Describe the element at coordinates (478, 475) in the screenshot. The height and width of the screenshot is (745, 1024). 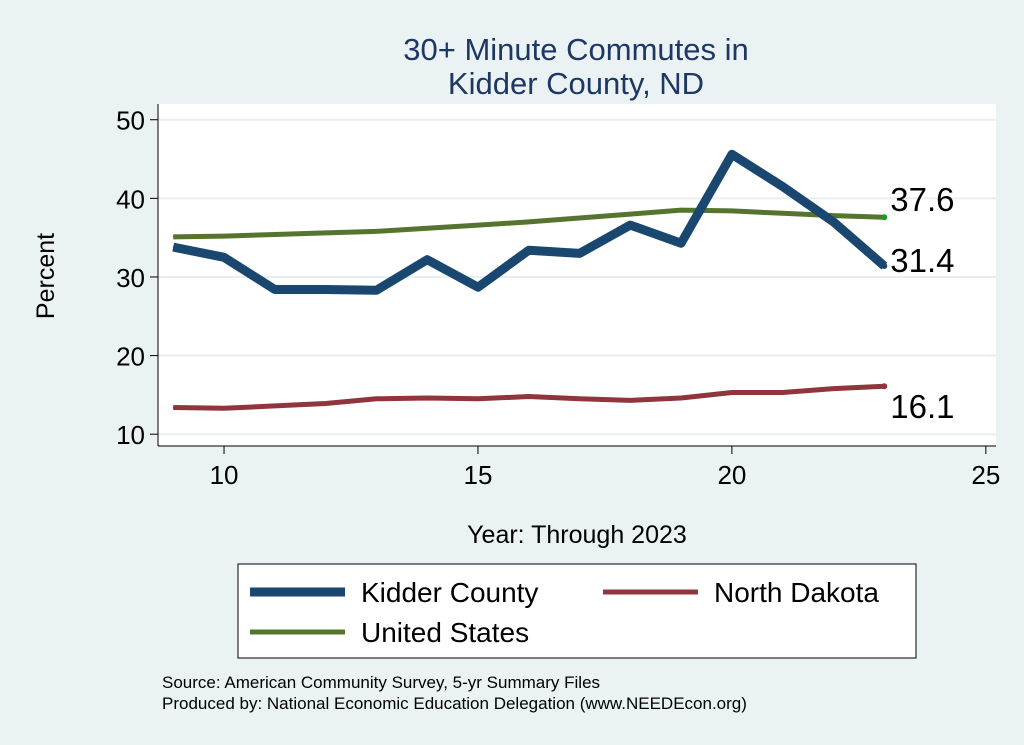
I see `x-tick-label: 15` at that location.